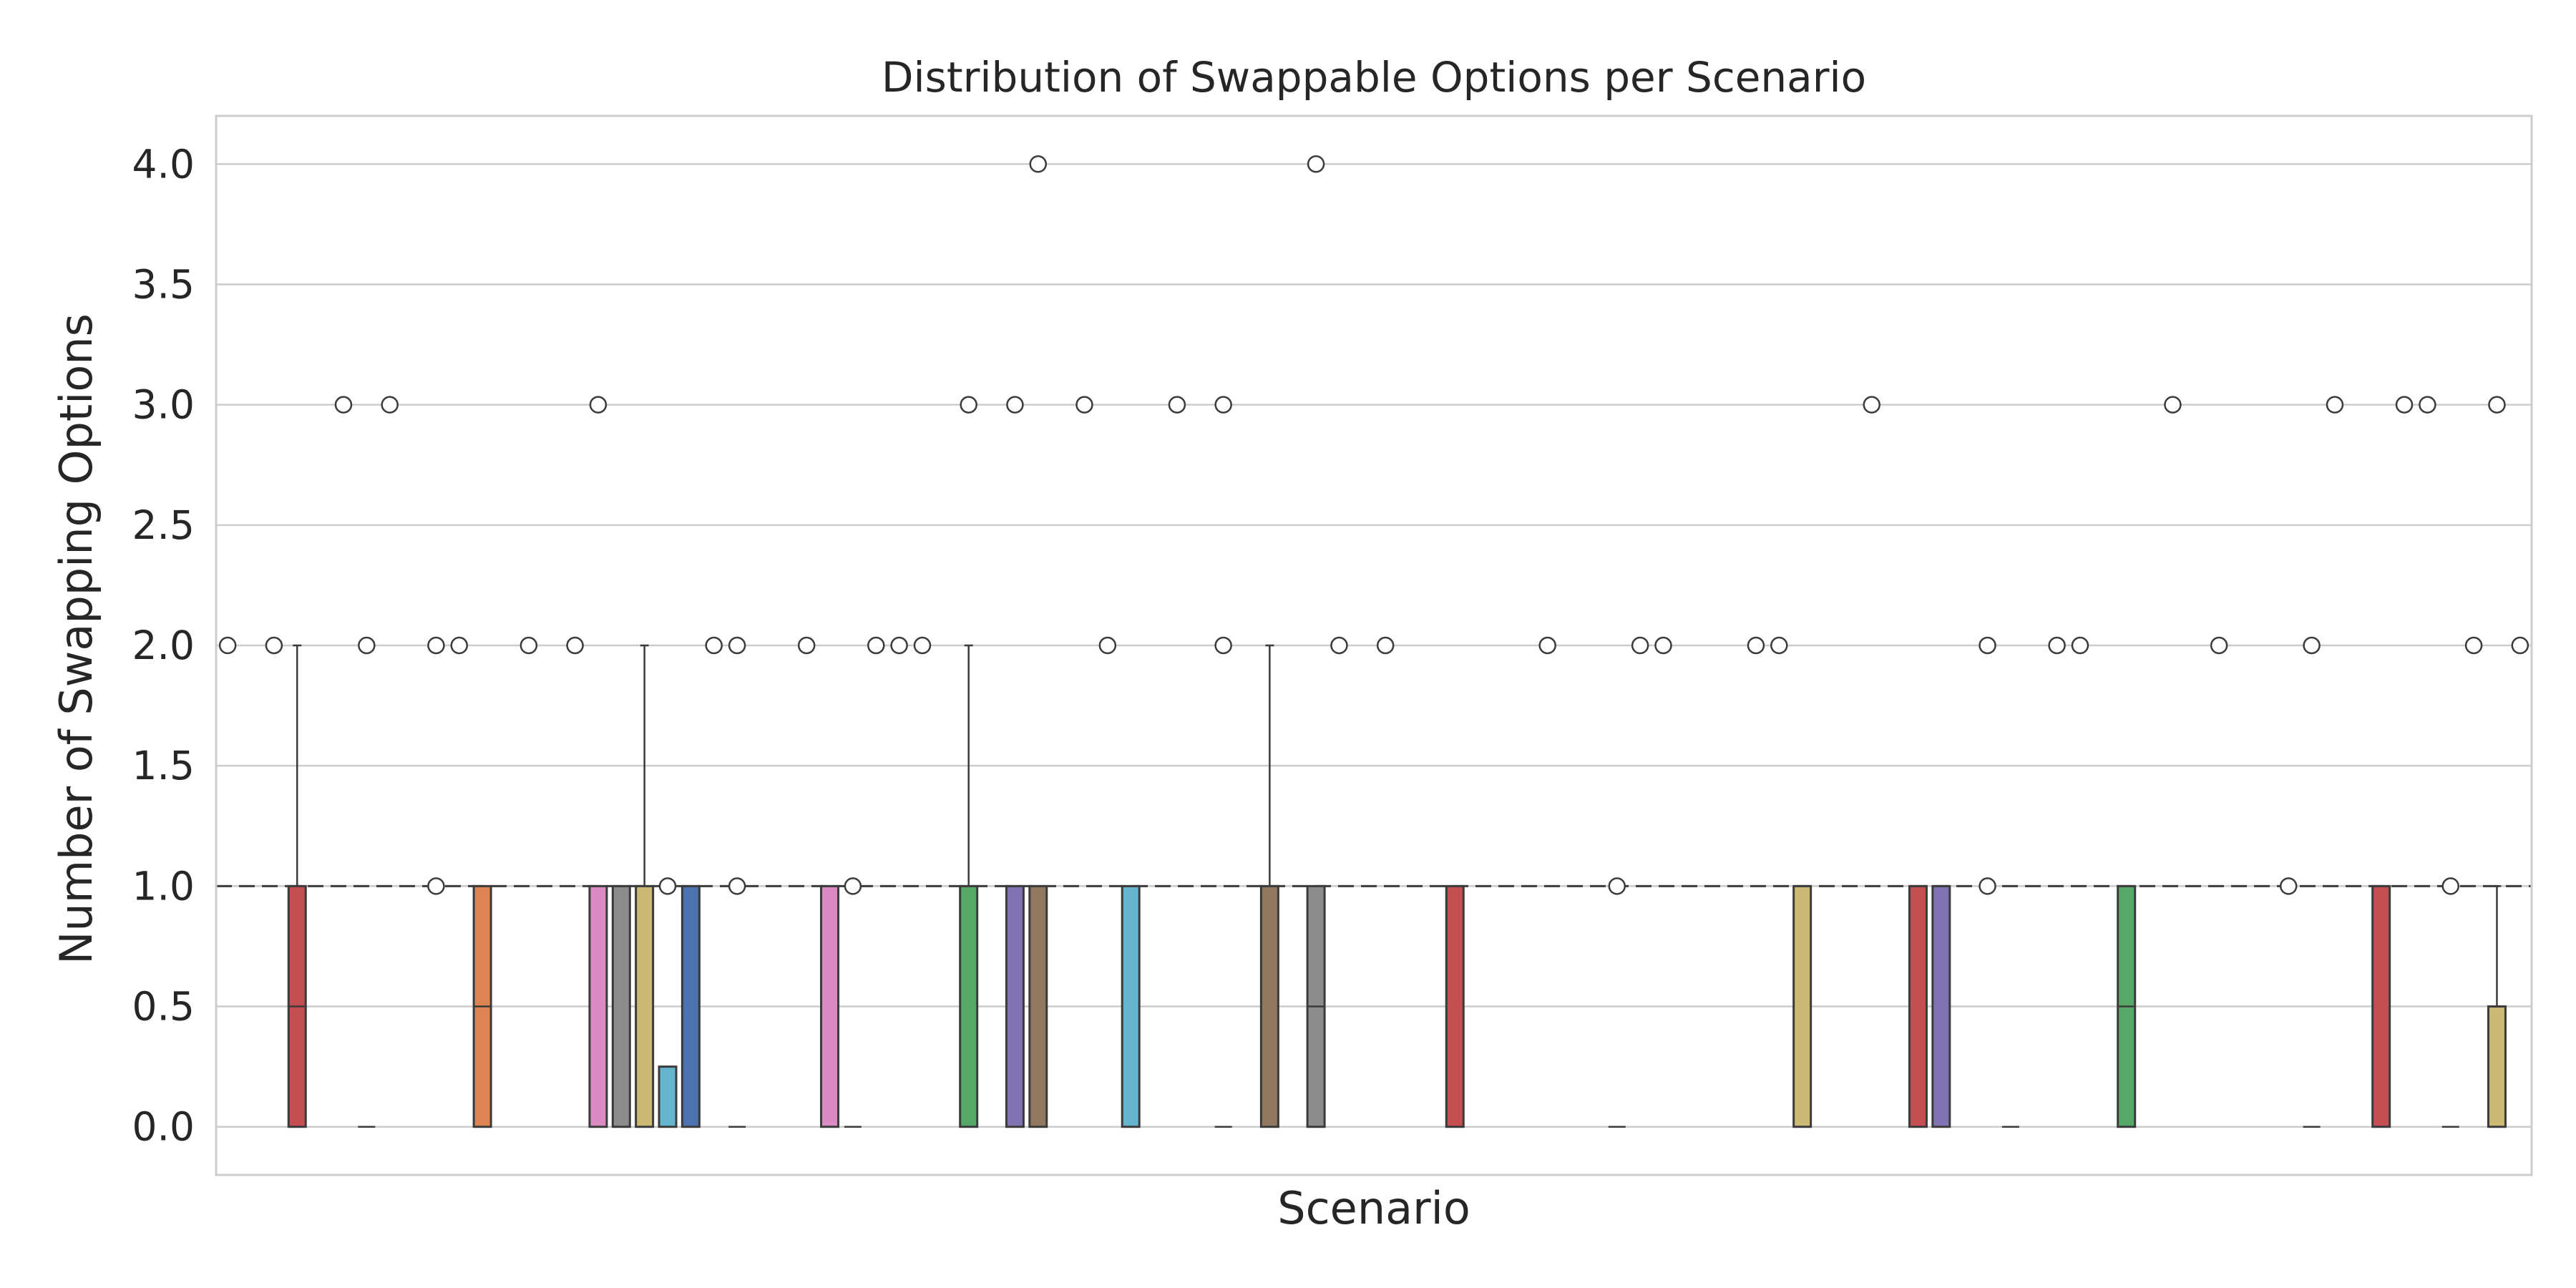 The height and width of the screenshot is (1288, 2576). Describe the element at coordinates (163, 1007) in the screenshot. I see `y-tick-label: 0.5` at that location.